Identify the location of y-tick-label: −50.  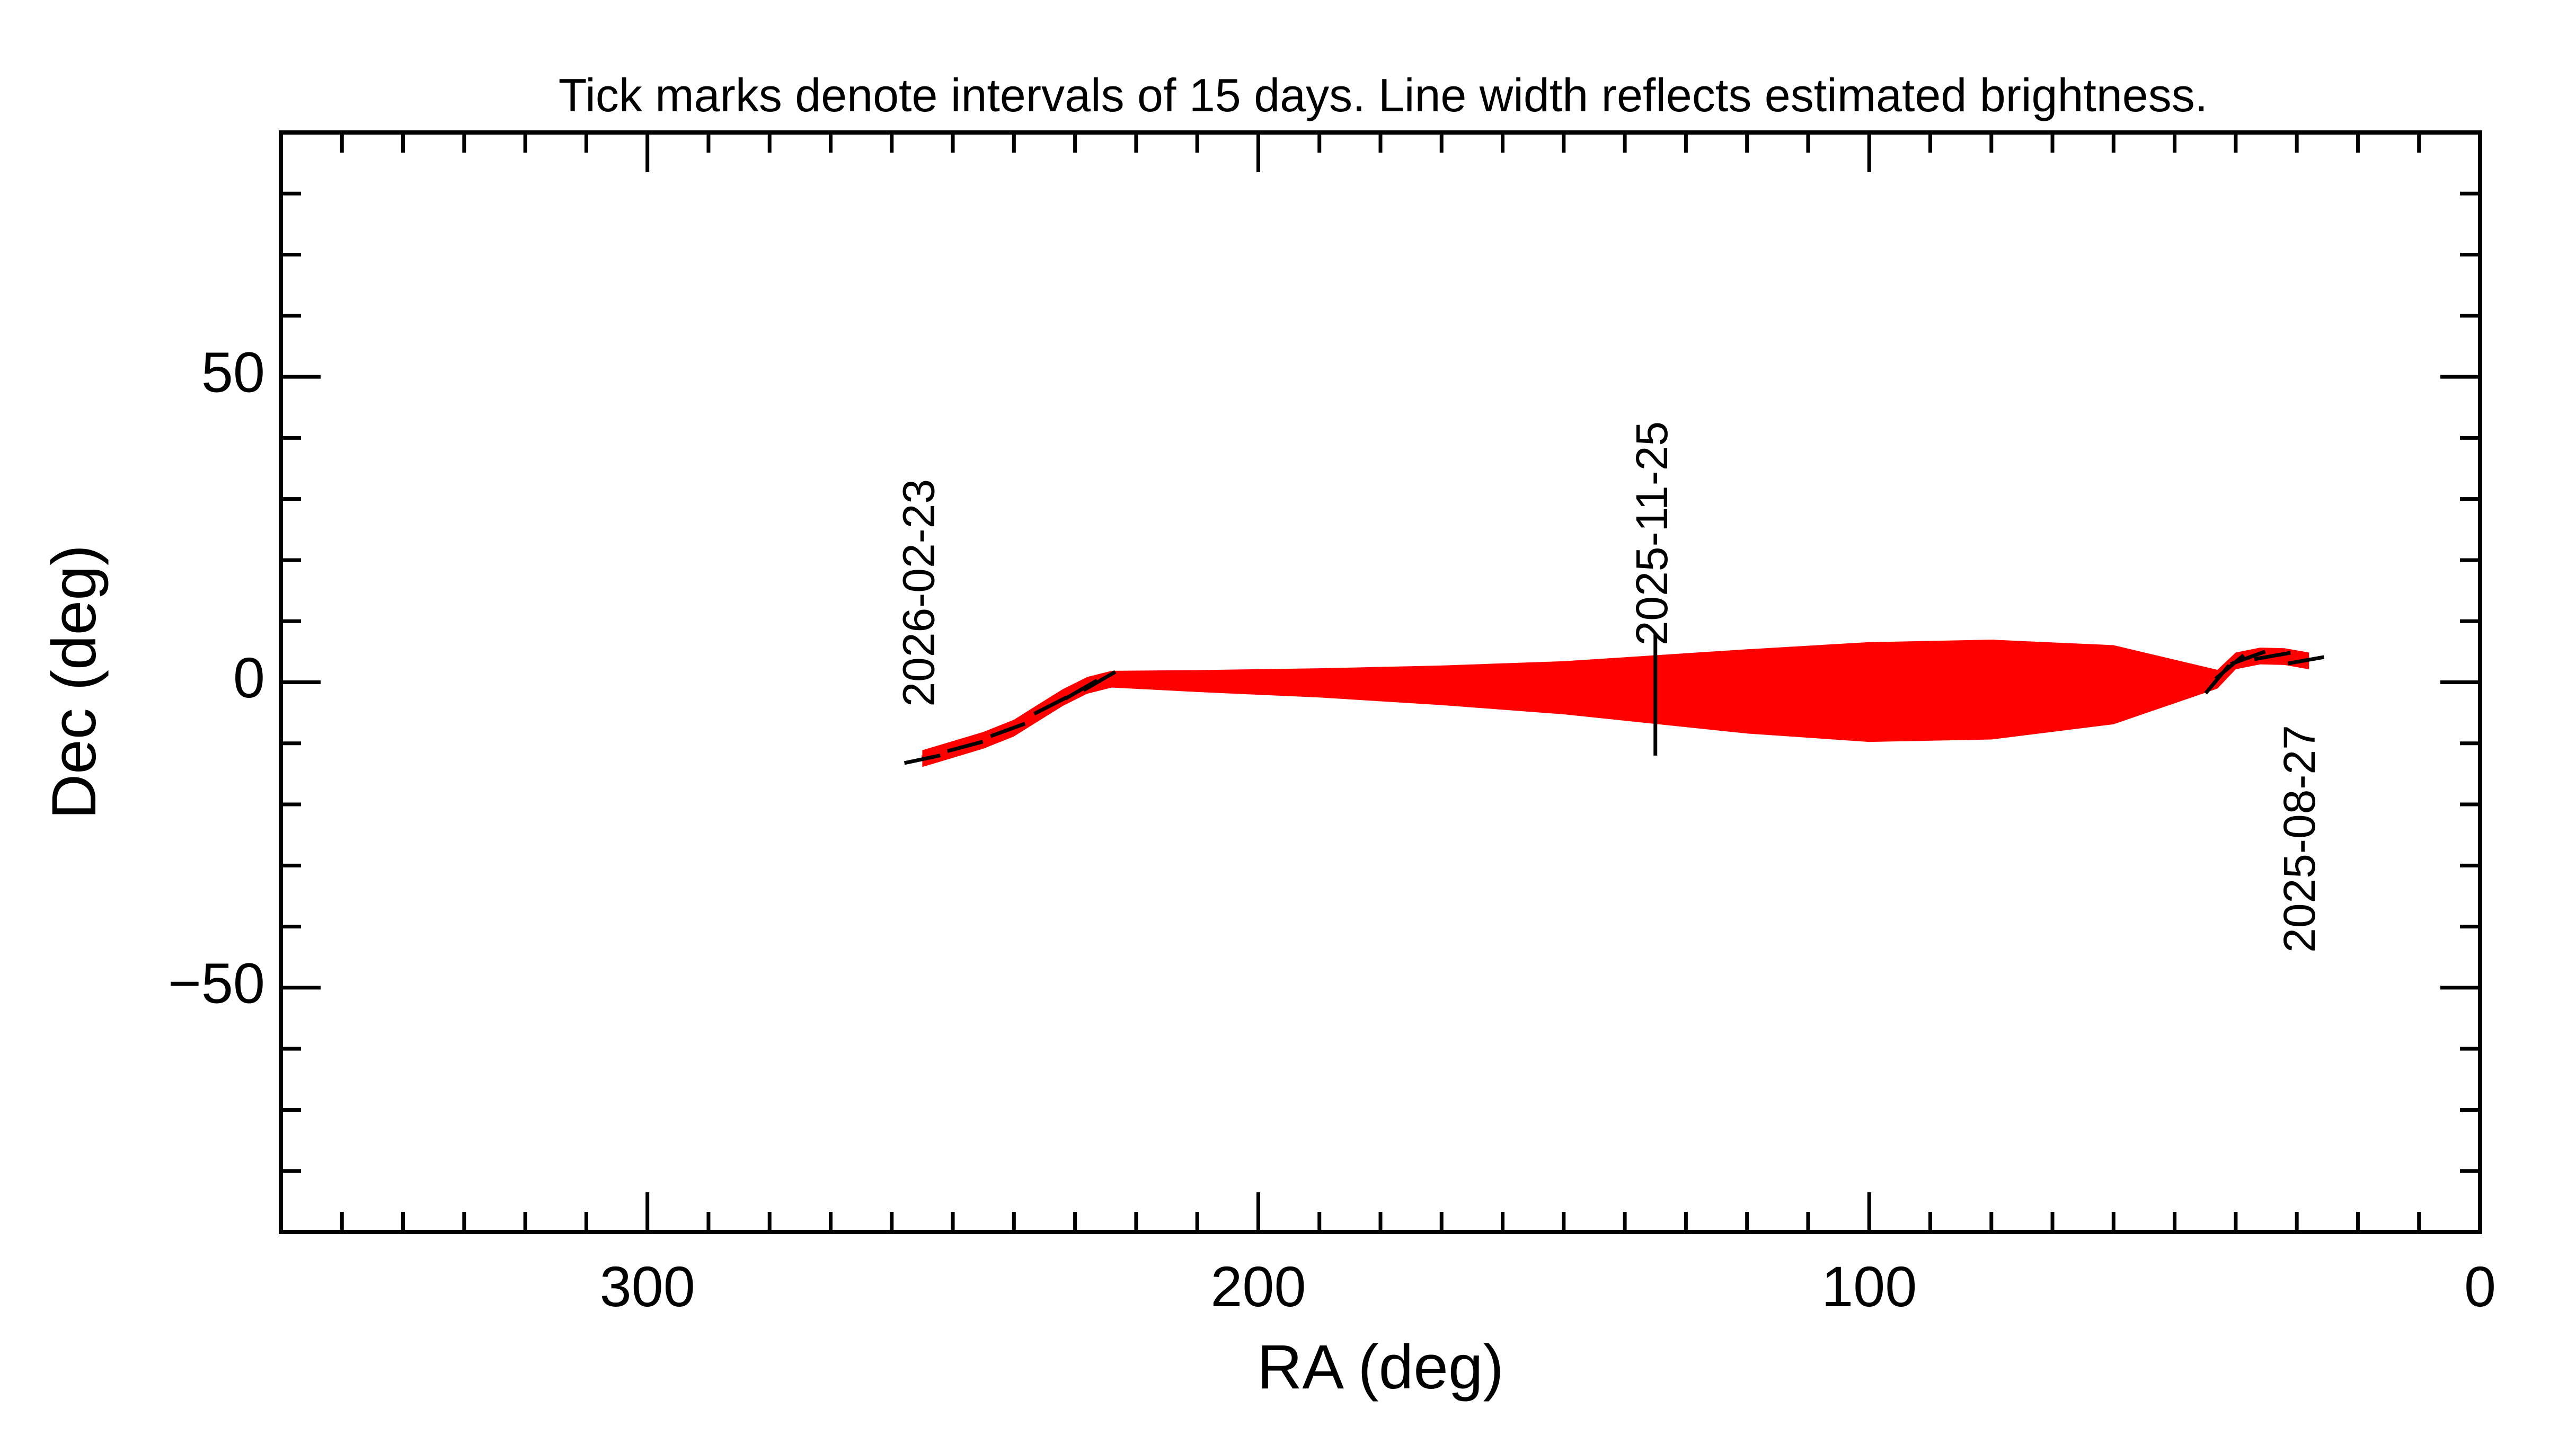
(216, 983).